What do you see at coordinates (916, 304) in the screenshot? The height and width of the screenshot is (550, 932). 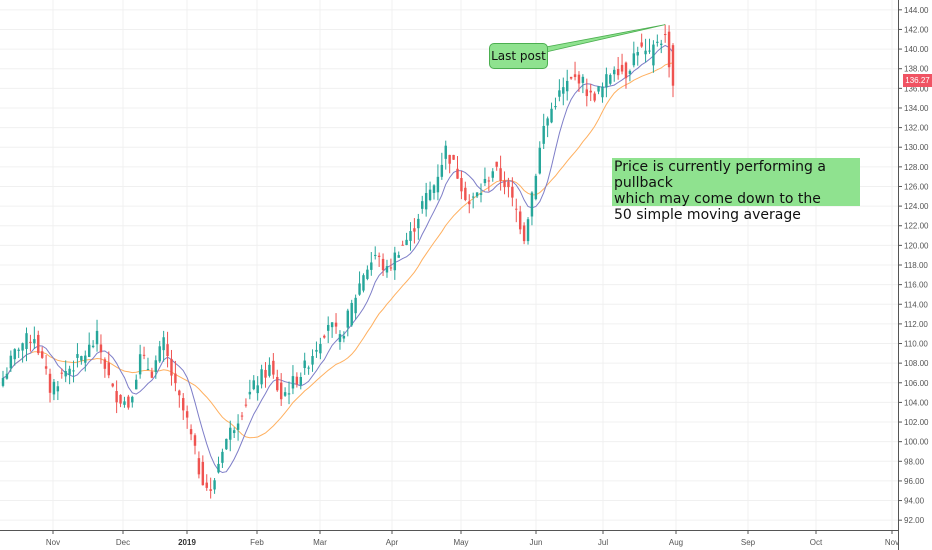 I see `y-tick-label: 114.00` at bounding box center [916, 304].